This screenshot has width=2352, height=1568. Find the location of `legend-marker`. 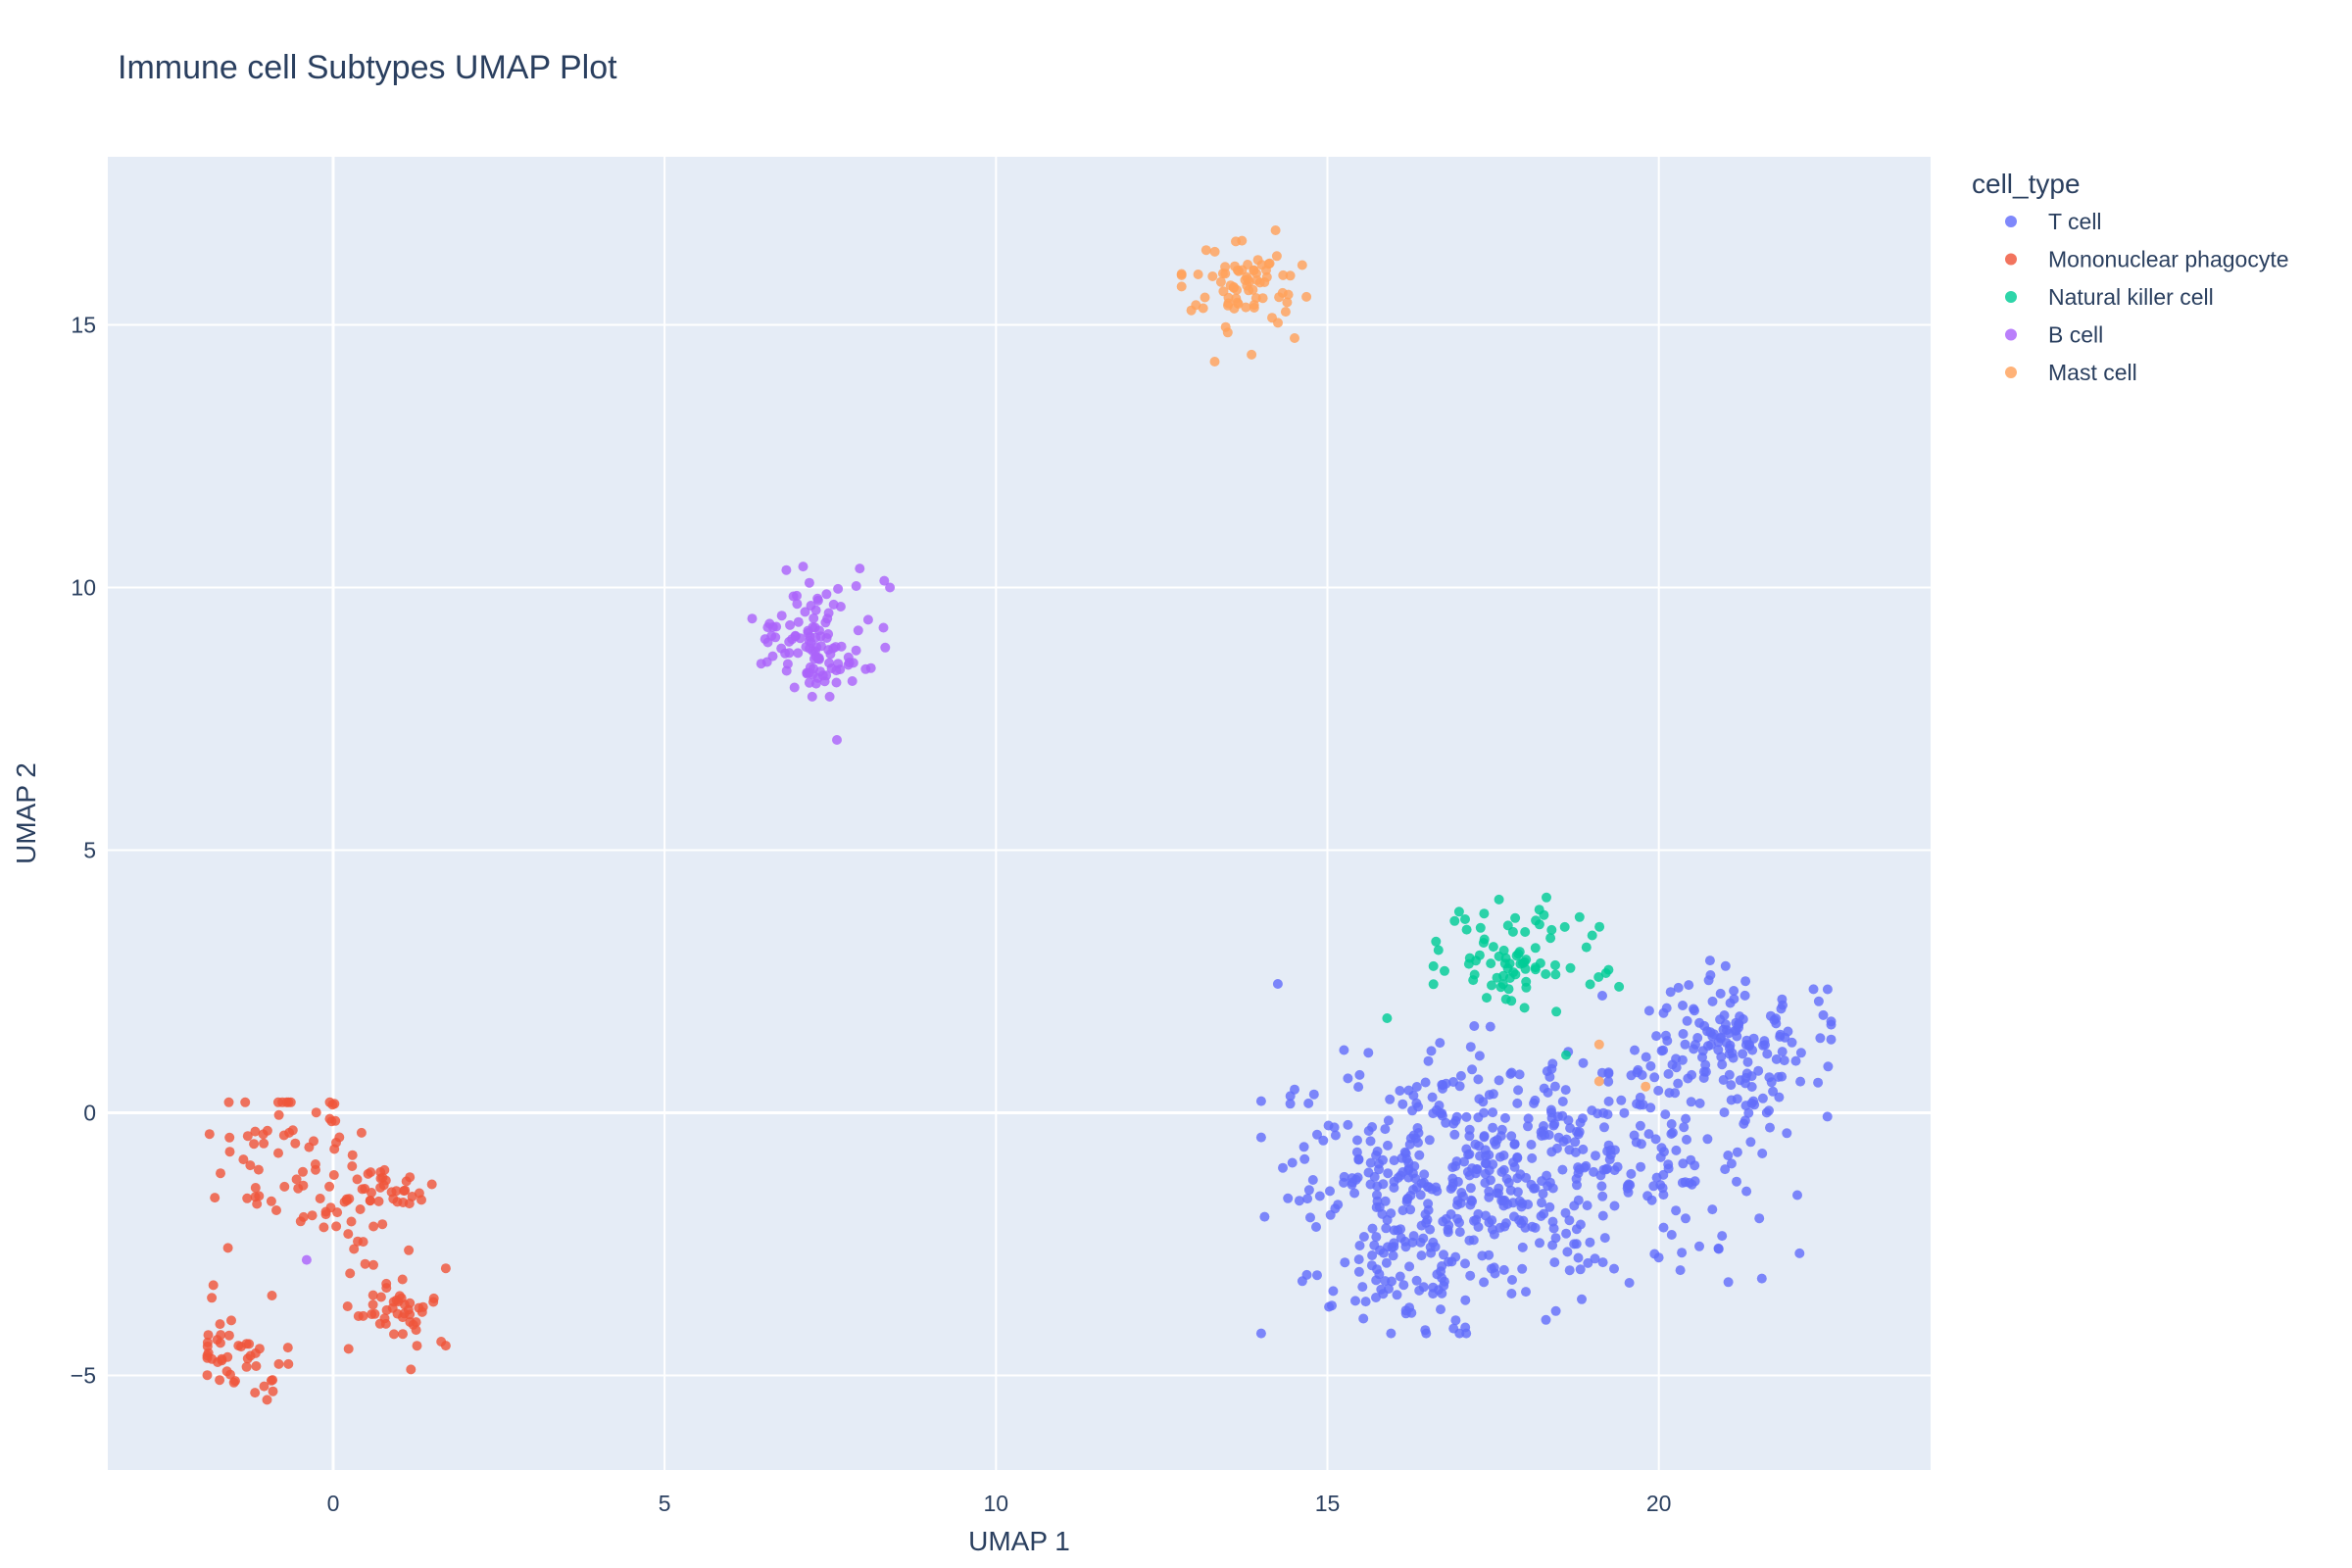

legend-marker is located at coordinates (2011, 259).